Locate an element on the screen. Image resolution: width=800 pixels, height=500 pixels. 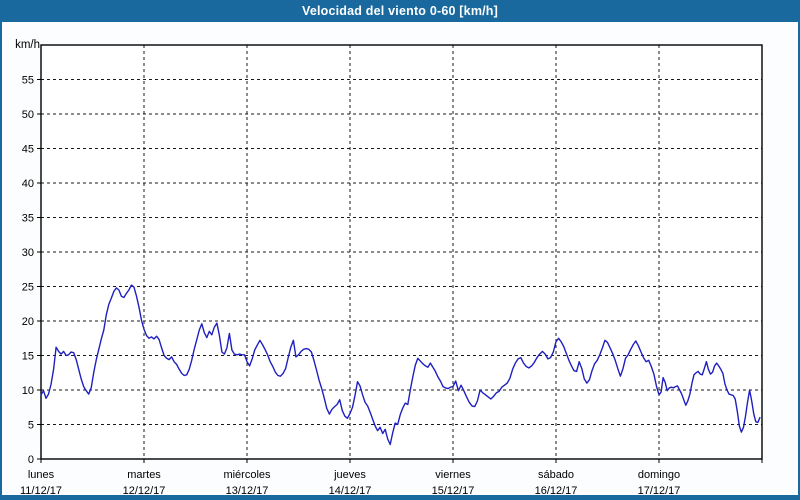
chart-title-bar: Velocidad del viento 0-60 [km/h] is located at coordinates (400, 11).